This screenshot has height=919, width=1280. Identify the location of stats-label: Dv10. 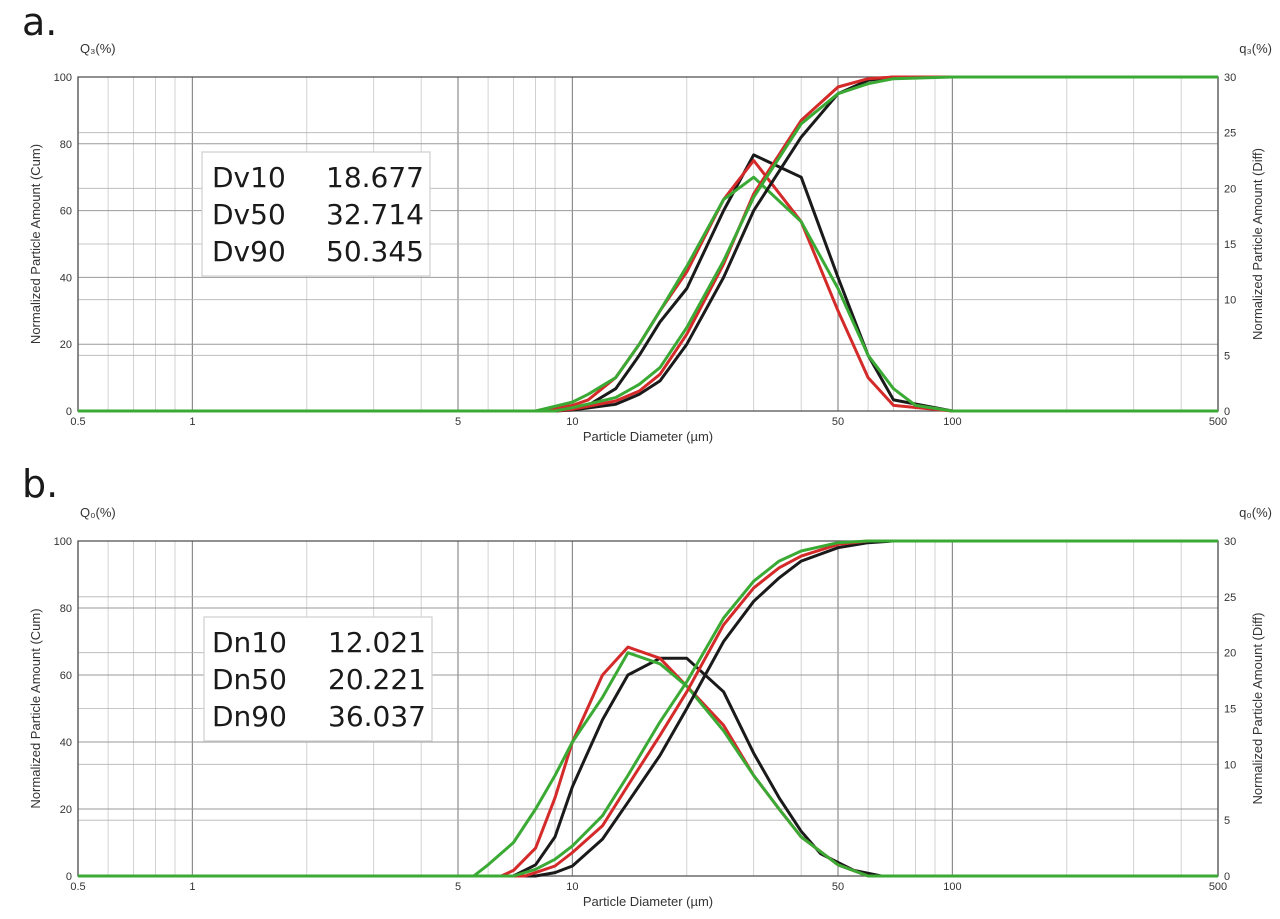
(249, 177).